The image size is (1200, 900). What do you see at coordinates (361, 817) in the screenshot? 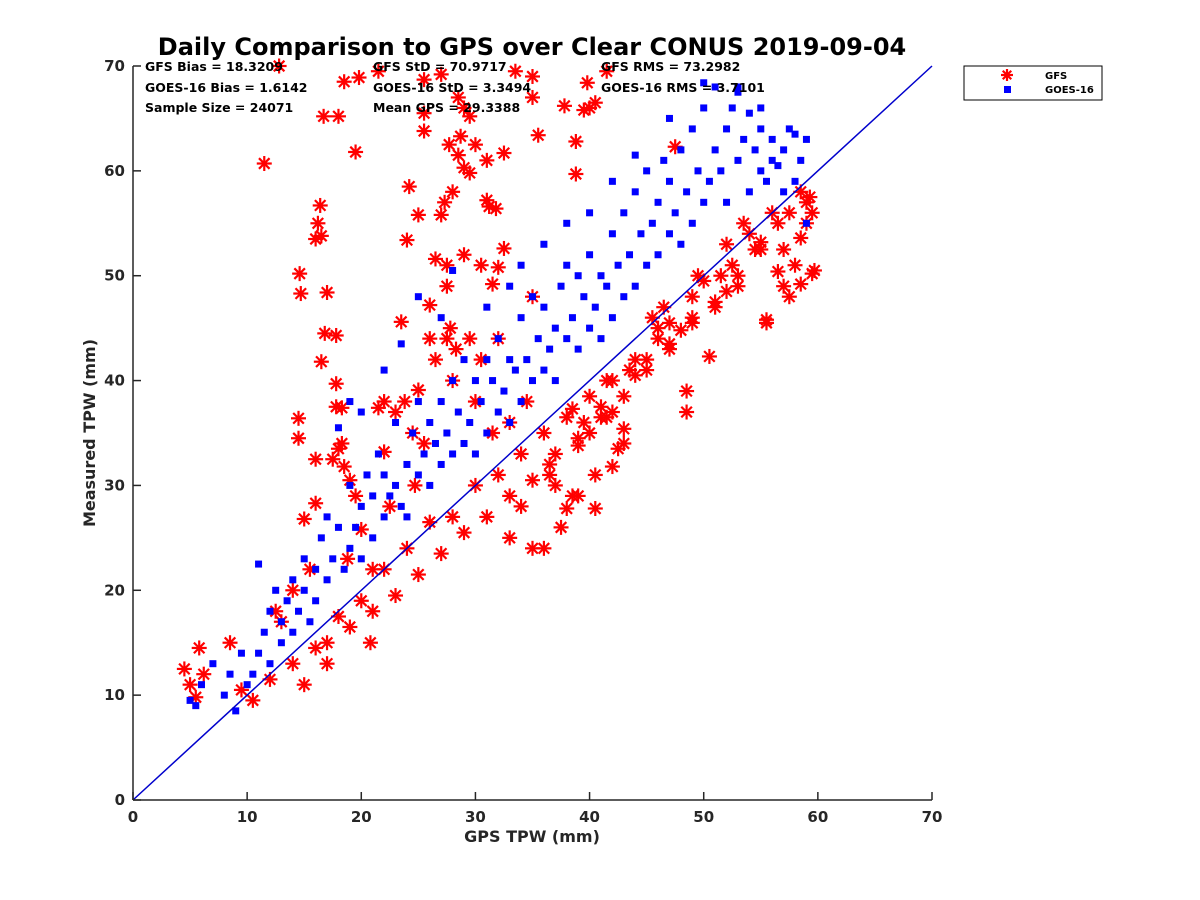
I see `x-tick-label: 20` at bounding box center [361, 817].